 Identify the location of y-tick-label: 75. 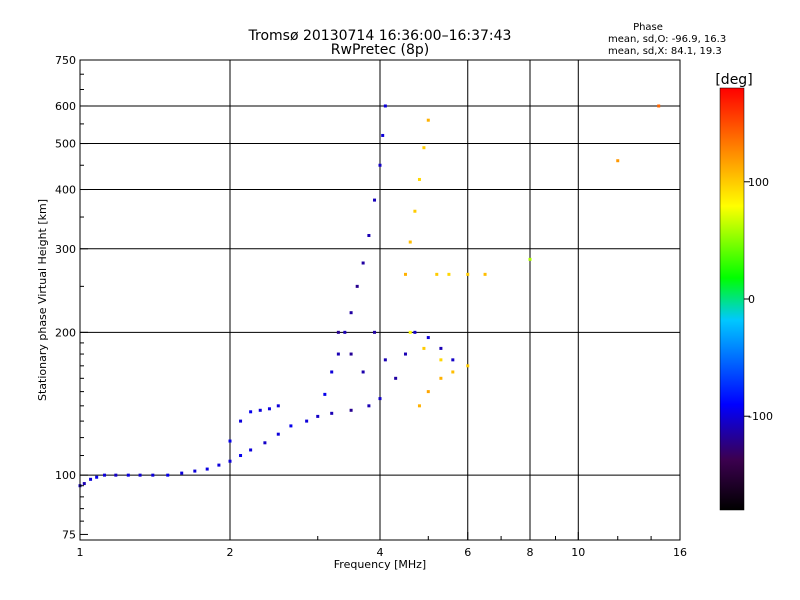
(69, 534).